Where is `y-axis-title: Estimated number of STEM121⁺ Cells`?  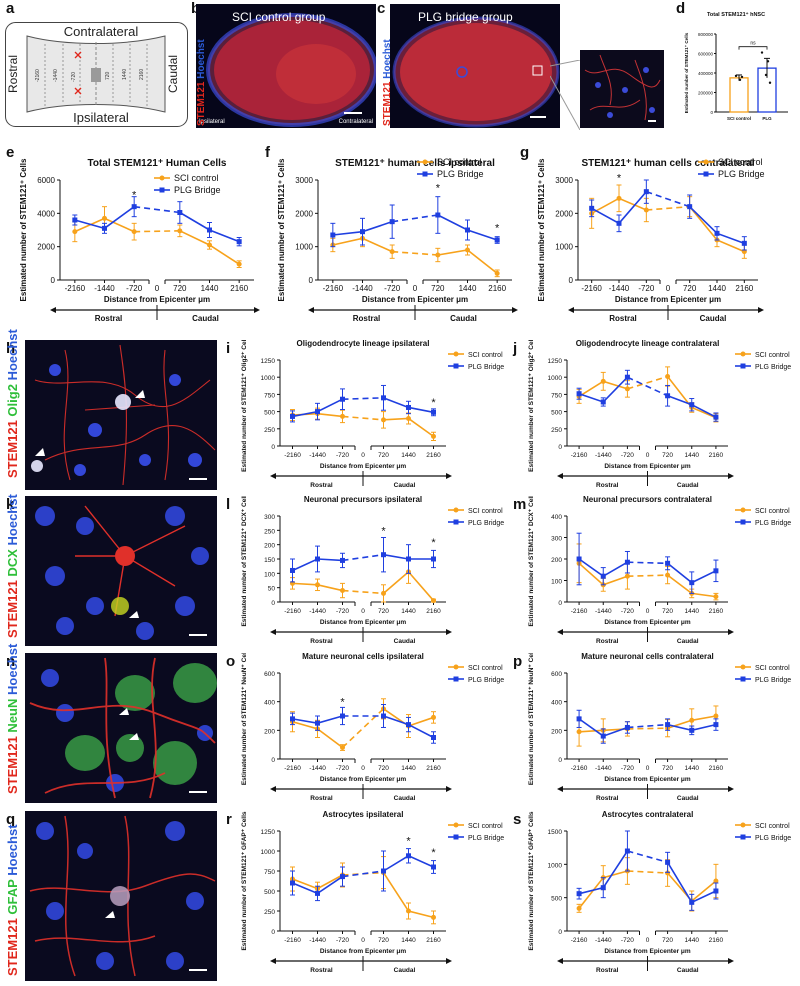
y-axis-title: Estimated number of STEM121⁺ Cells is located at coordinates (686, 72).